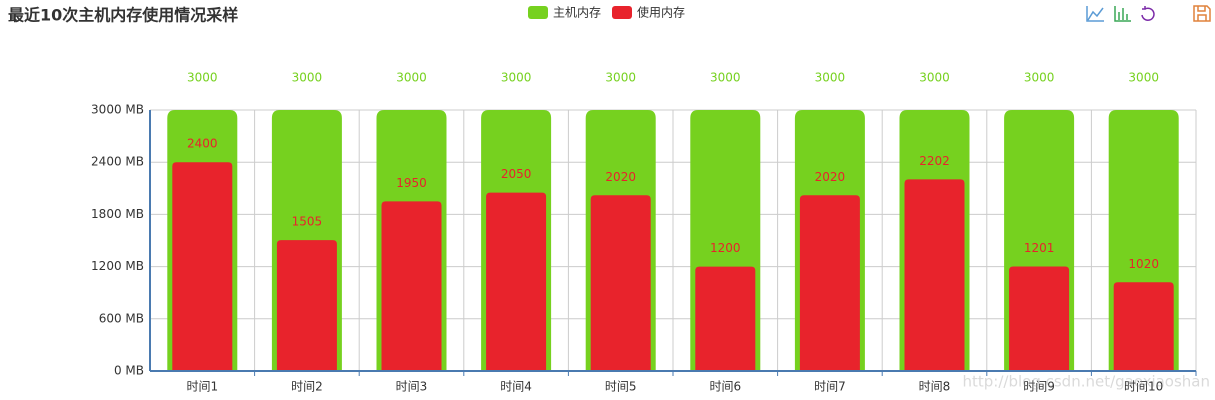 This screenshot has width=1215, height=400. What do you see at coordinates (1143, 264) in the screenshot?
I see `value-label: 1020` at bounding box center [1143, 264].